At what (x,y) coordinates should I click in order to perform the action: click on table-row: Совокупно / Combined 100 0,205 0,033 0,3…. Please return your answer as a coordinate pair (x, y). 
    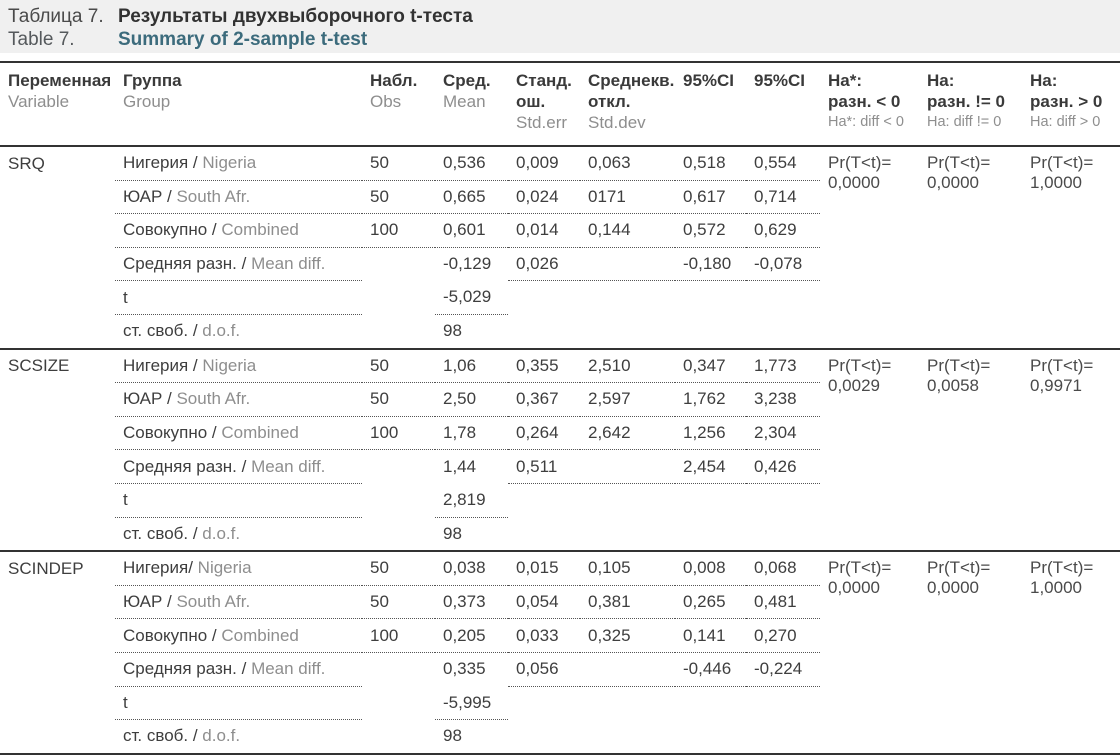
    Looking at the image, I should click on (560, 635).